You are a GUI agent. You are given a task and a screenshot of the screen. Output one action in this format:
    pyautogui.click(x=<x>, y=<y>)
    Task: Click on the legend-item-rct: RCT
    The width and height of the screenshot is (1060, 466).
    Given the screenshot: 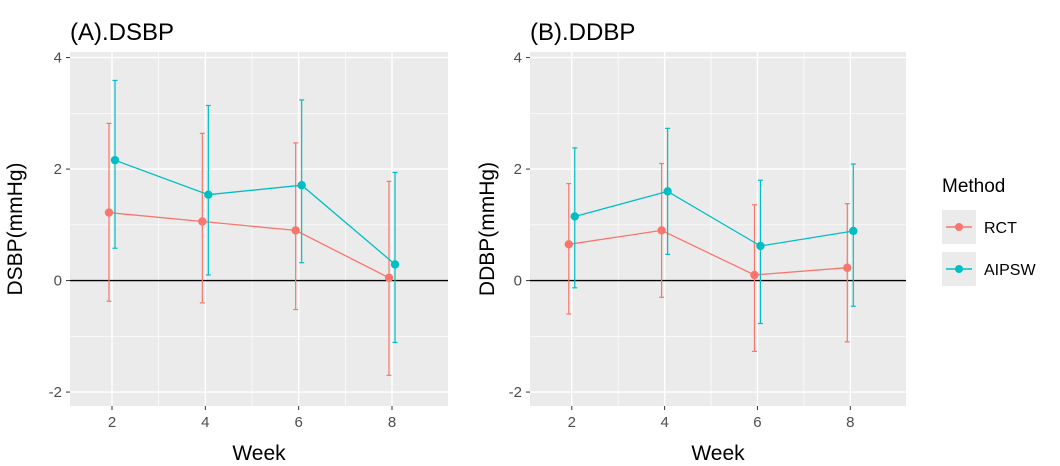 What is the action you would take?
    pyautogui.click(x=979, y=227)
    